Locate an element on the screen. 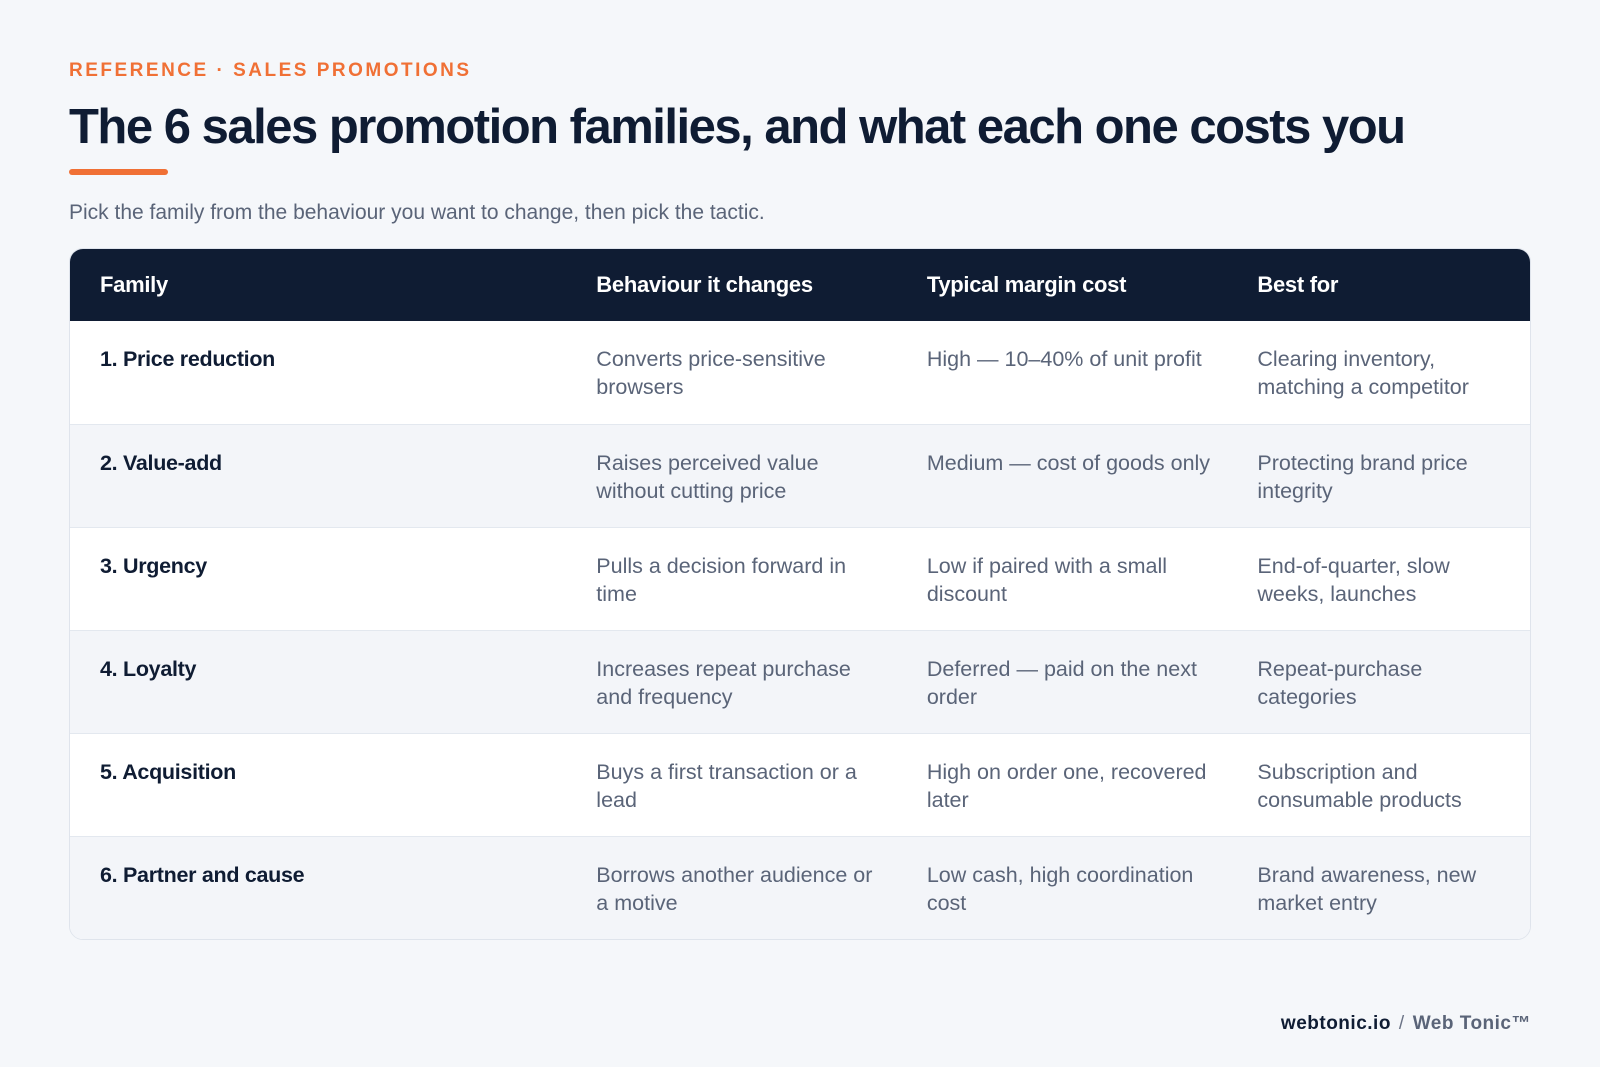 This screenshot has height=1067, width=1600. margin-cost-cell: Deferred — paid on the next order is located at coordinates (1061, 683).